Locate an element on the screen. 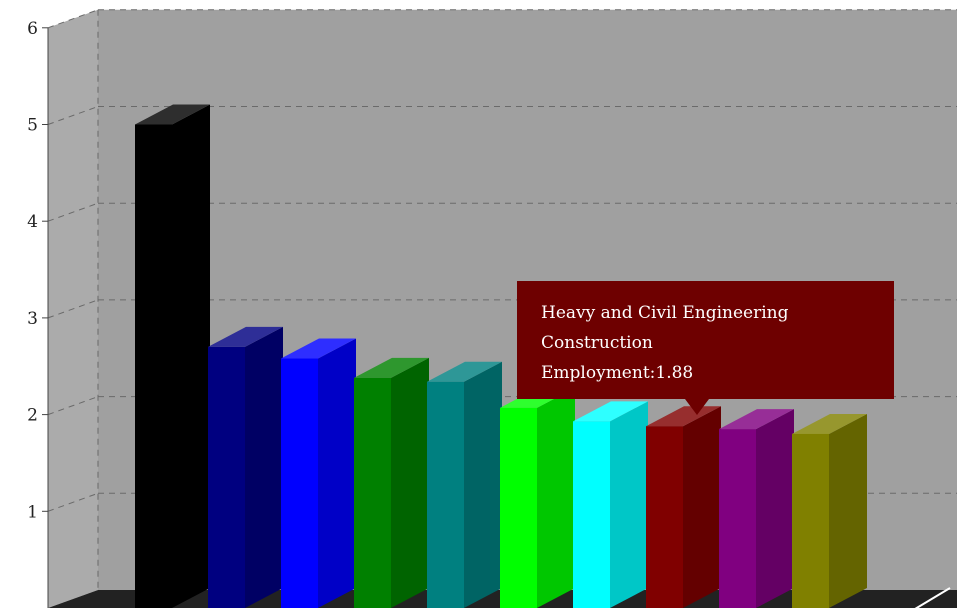 This screenshot has width=957, height=612. y-tick-label: 3 is located at coordinates (32, 319).